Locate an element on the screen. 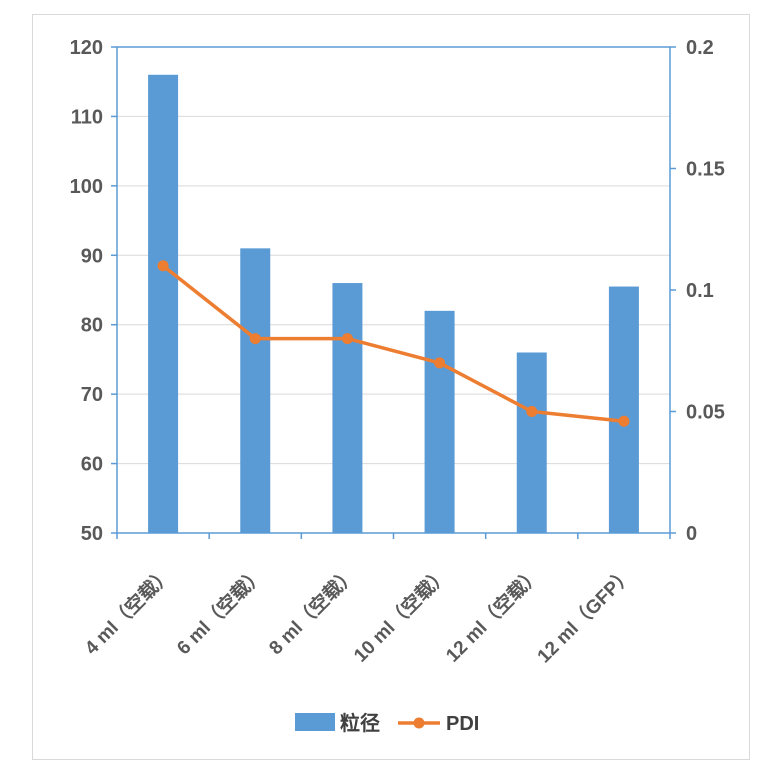 The image size is (782, 777). legend-label-line: PDI is located at coordinates (462, 724).